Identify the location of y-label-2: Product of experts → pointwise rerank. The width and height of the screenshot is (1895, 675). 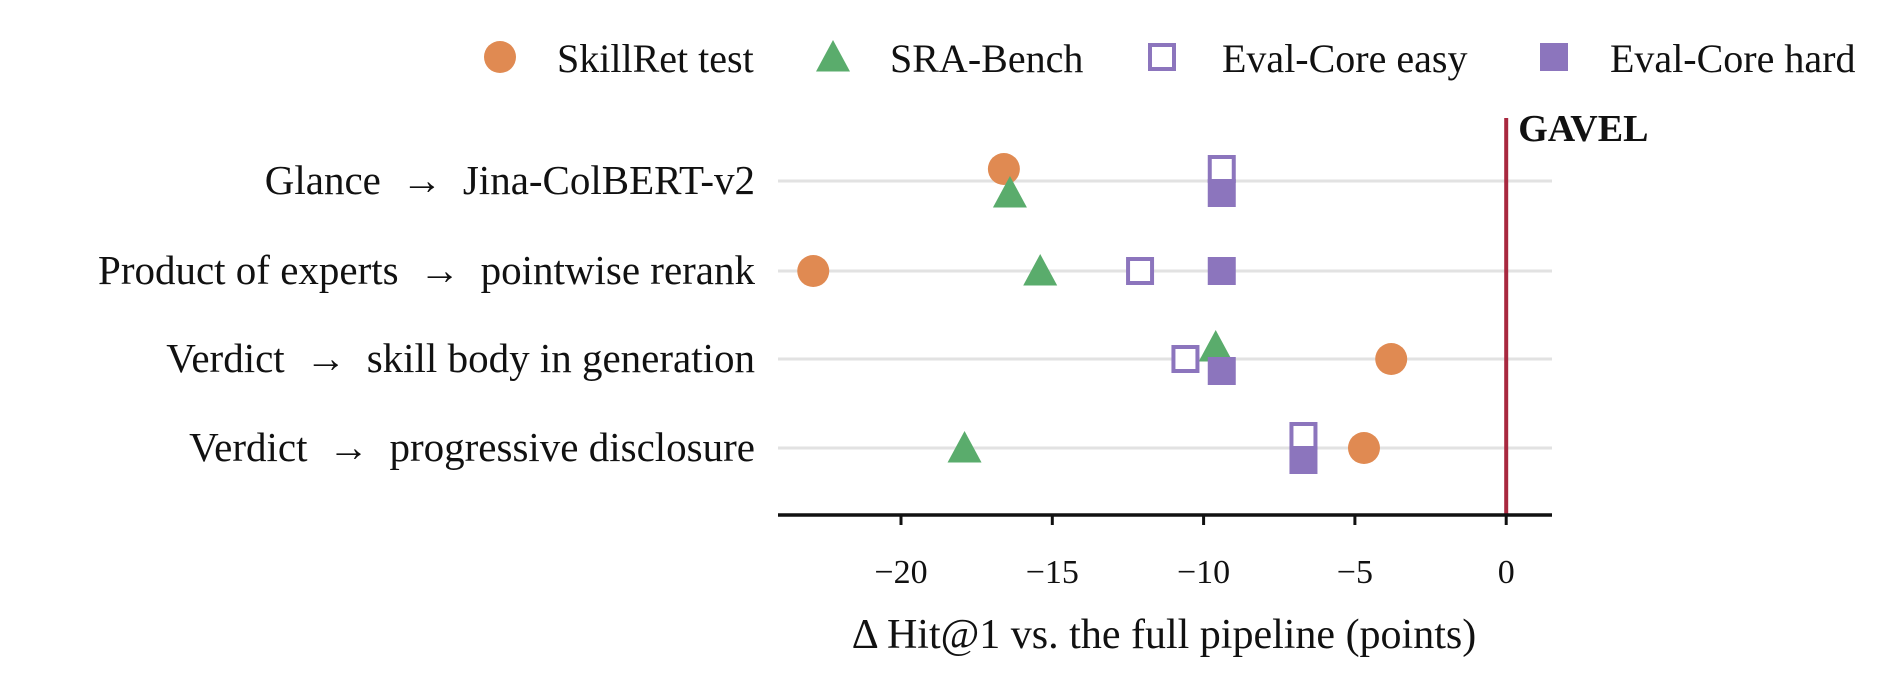
(426, 270).